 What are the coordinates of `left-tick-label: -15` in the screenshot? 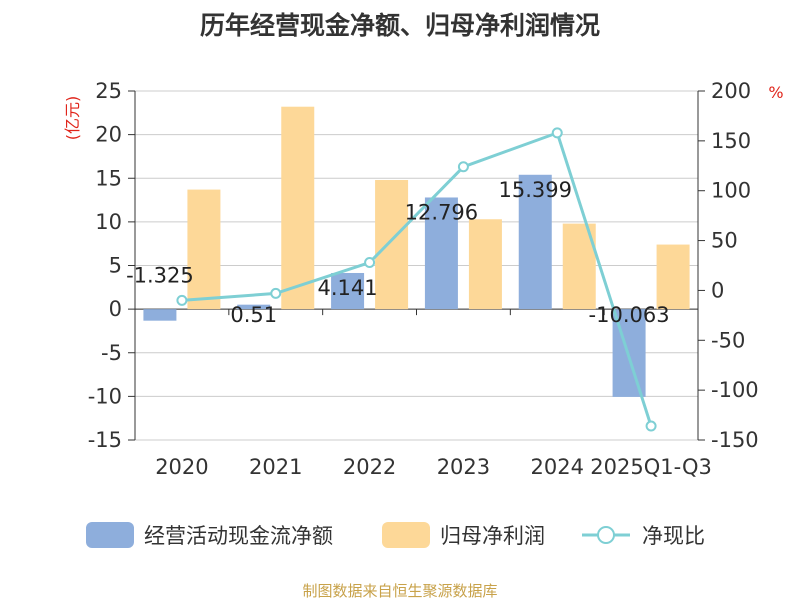 It's located at (105, 440).